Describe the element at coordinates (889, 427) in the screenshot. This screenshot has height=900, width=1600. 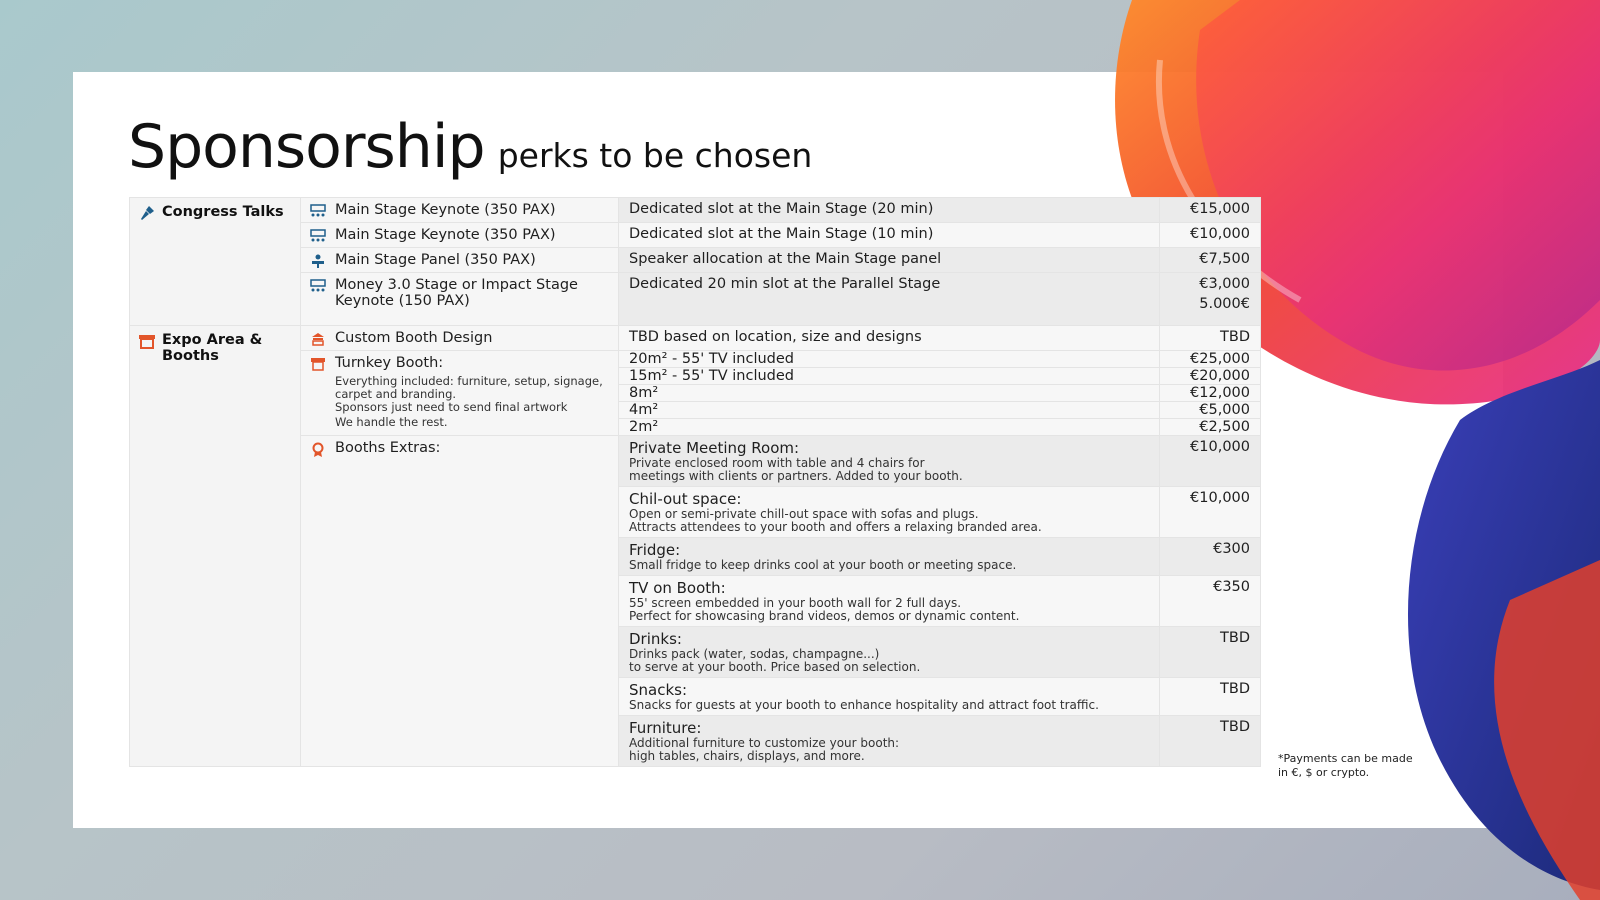
I see `item-description: 2m²` at that location.